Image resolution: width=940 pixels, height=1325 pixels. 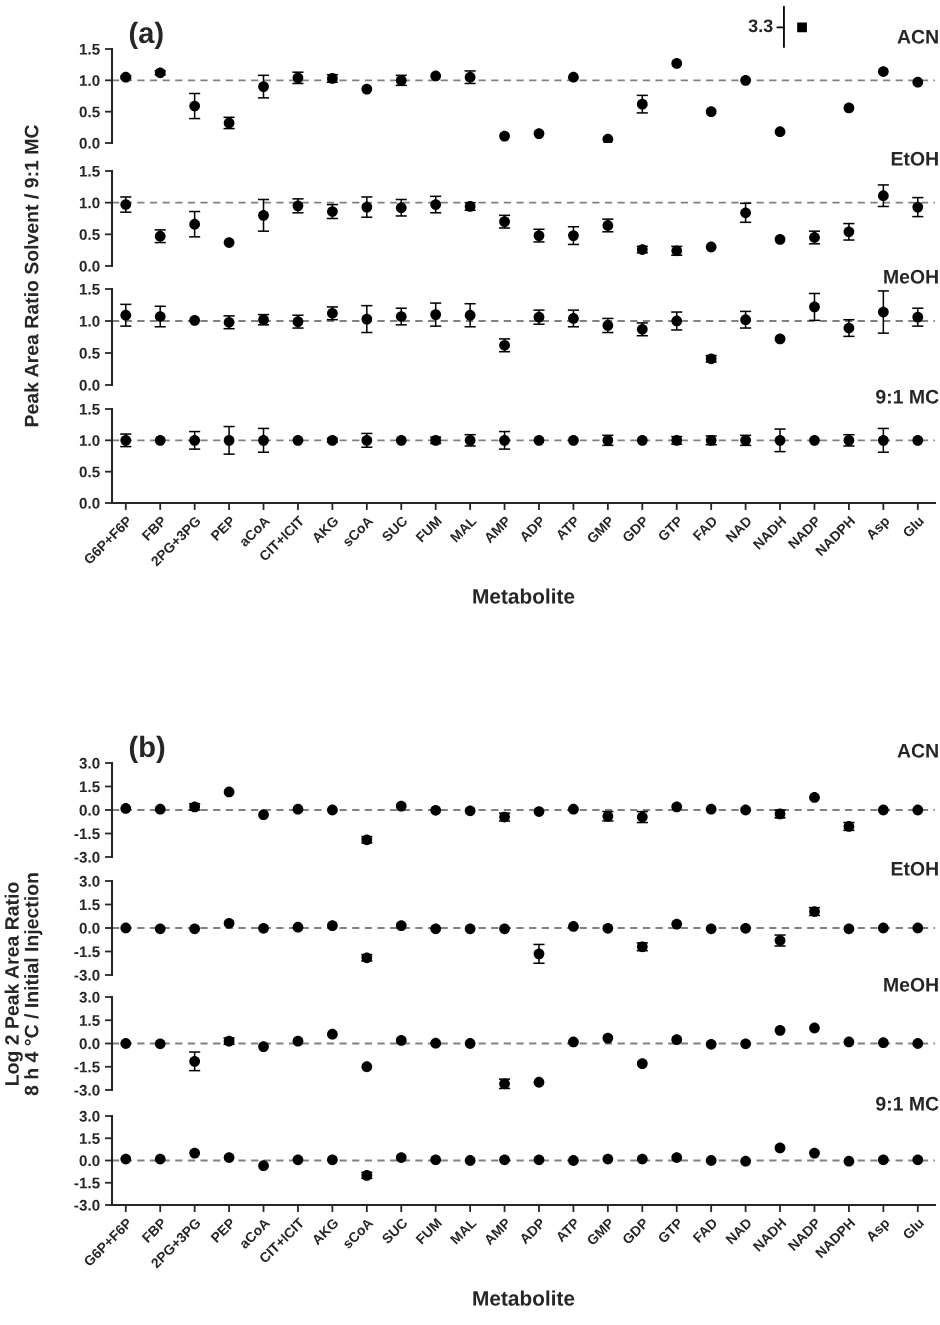 What do you see at coordinates (87, 857) in the screenshot?
I see `y-tick-label: -3.0` at bounding box center [87, 857].